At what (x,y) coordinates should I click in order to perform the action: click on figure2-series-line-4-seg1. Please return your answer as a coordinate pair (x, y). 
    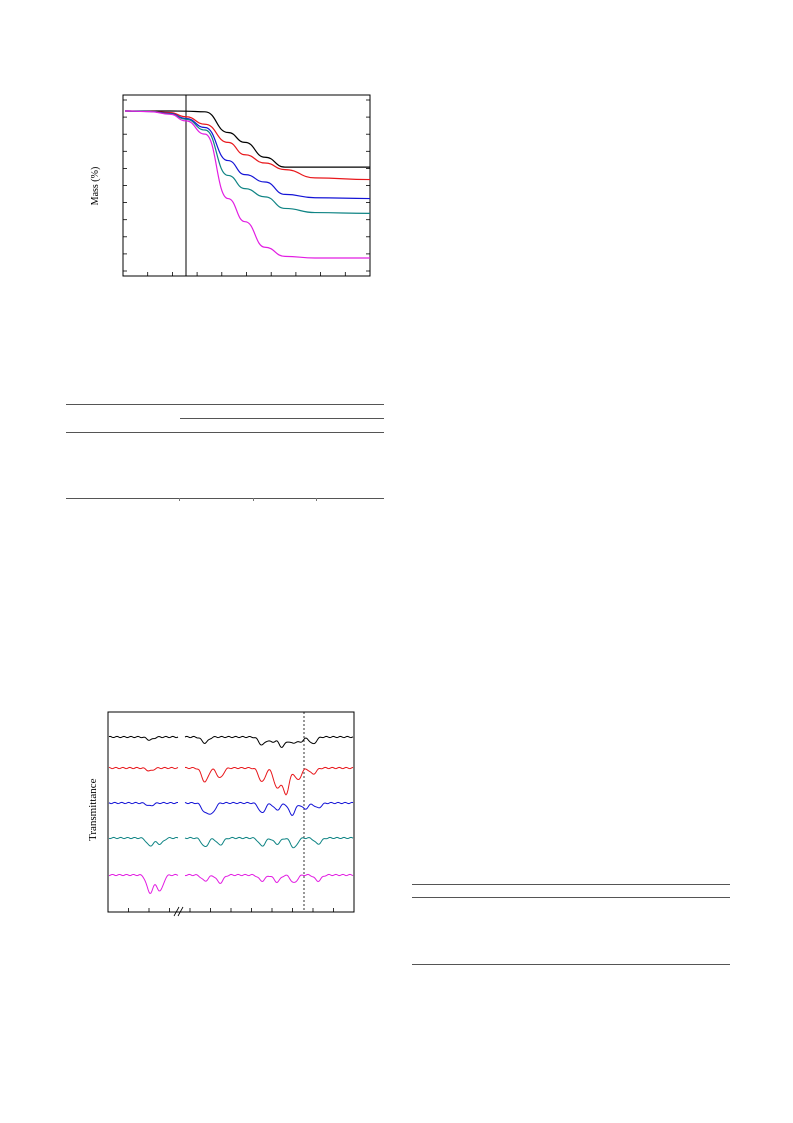
    Looking at the image, I should click on (269, 879).